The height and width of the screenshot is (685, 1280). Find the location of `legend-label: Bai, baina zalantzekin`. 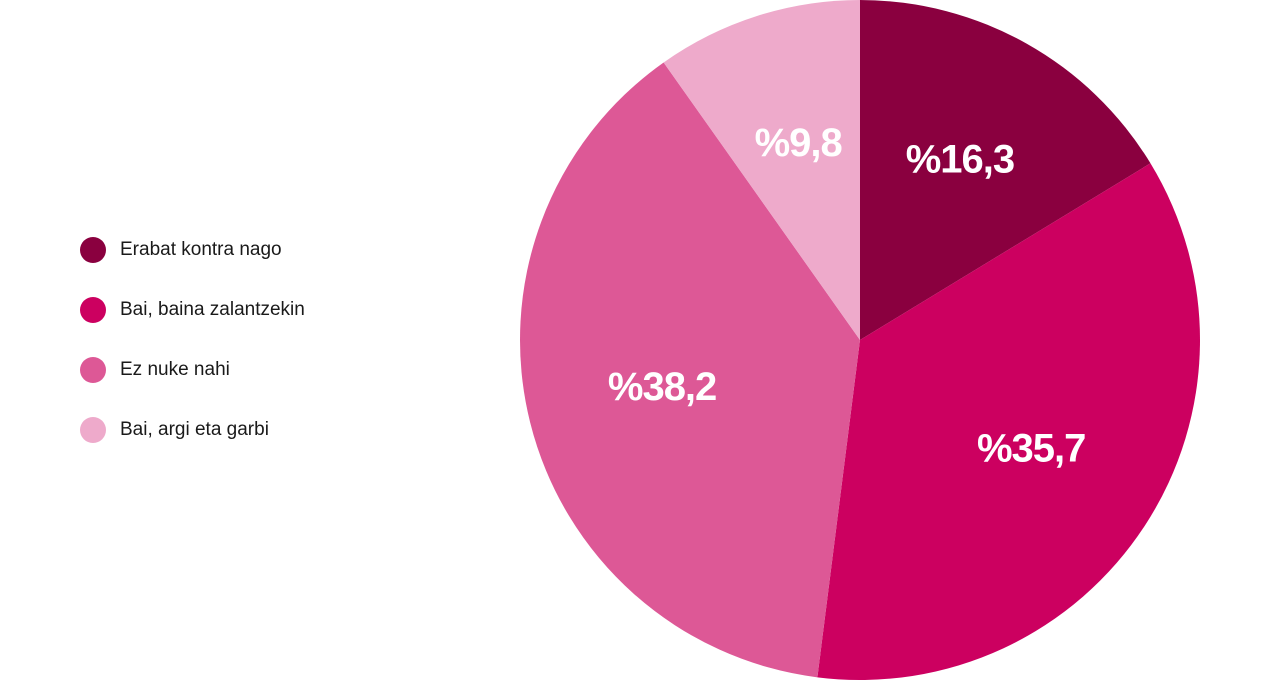

legend-label: Bai, baina zalantzekin is located at coordinates (212, 309).